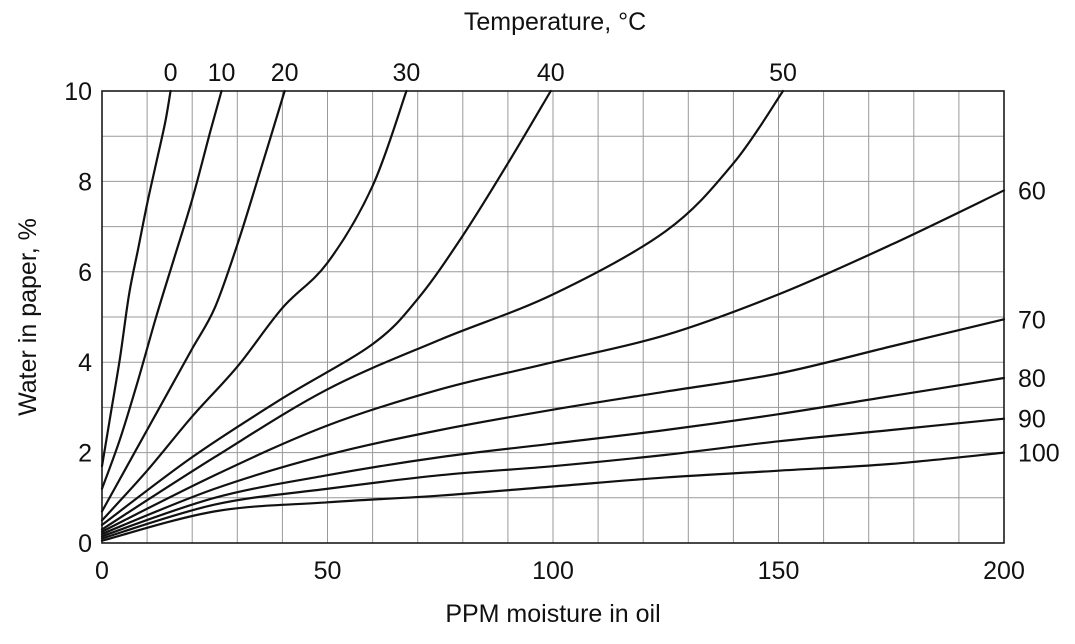  What do you see at coordinates (1039, 454) in the screenshot?
I see `series-label-100: 100` at bounding box center [1039, 454].